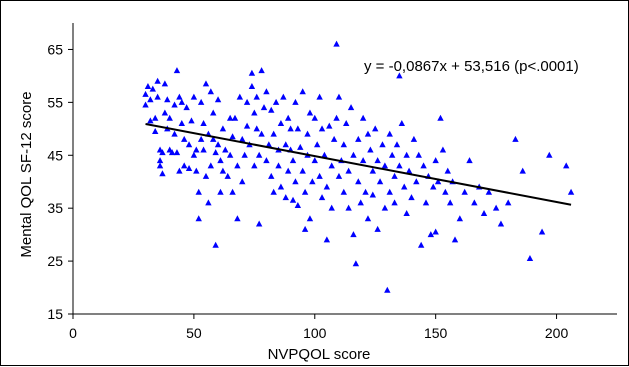  What do you see at coordinates (55, 314) in the screenshot?
I see `y-tick-label: 15` at bounding box center [55, 314].